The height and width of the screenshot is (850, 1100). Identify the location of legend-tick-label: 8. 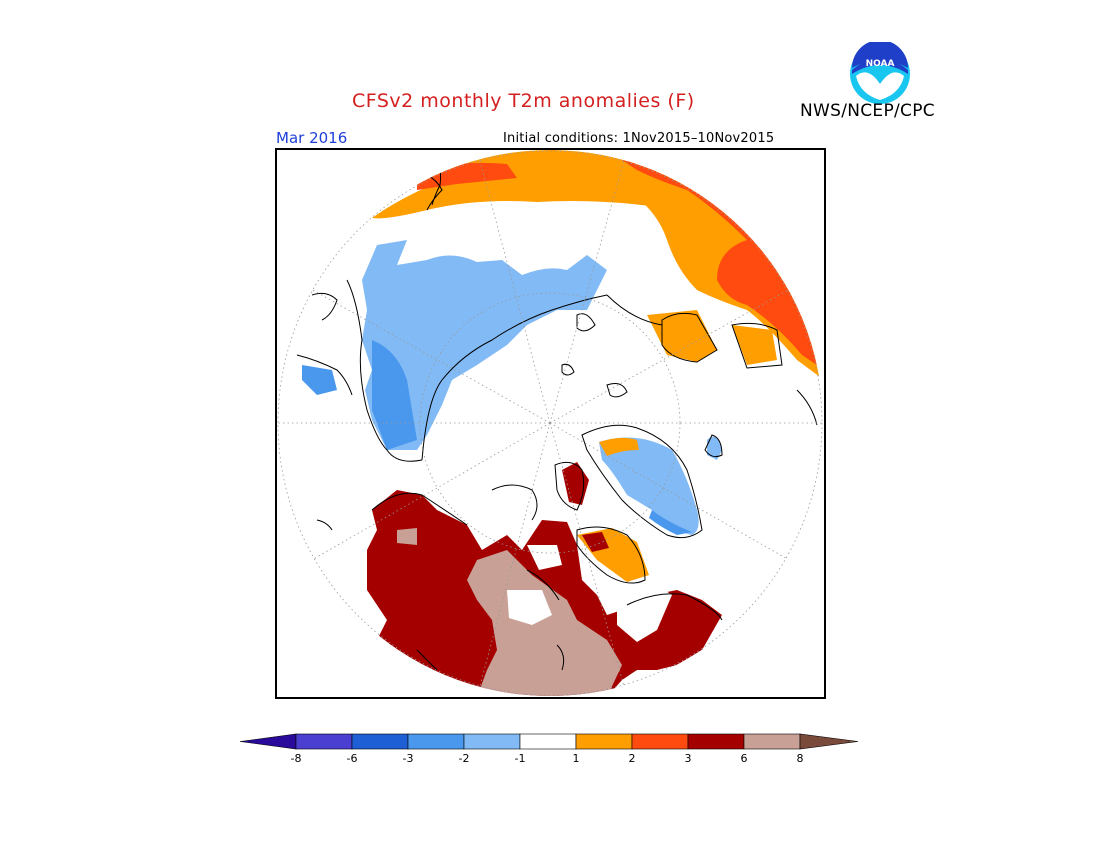
(800, 758).